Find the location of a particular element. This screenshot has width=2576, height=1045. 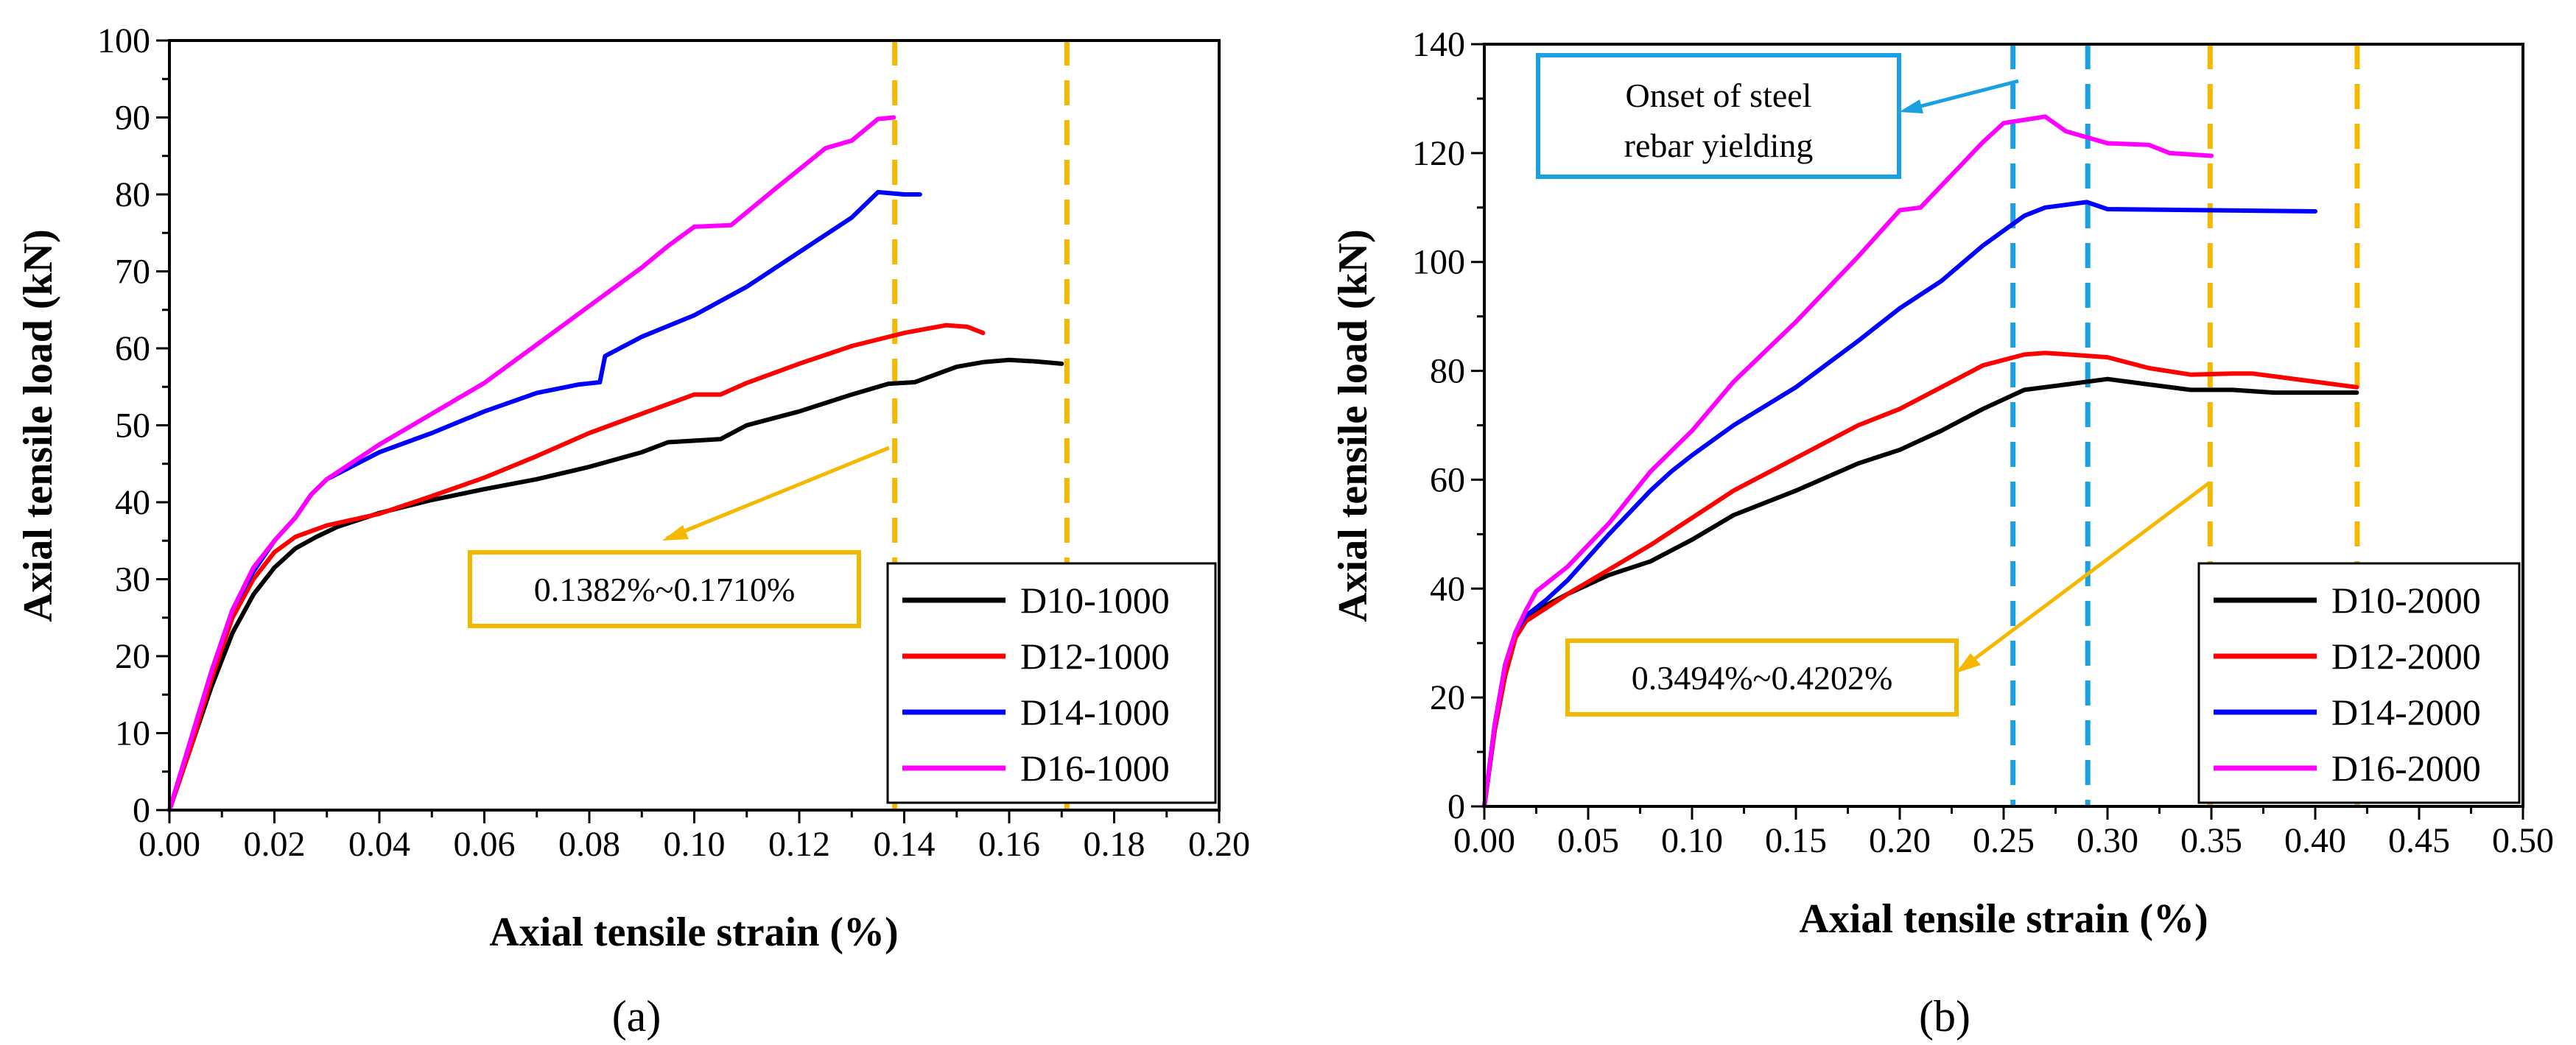

panel-label-a: (a) is located at coordinates (636, 1016).